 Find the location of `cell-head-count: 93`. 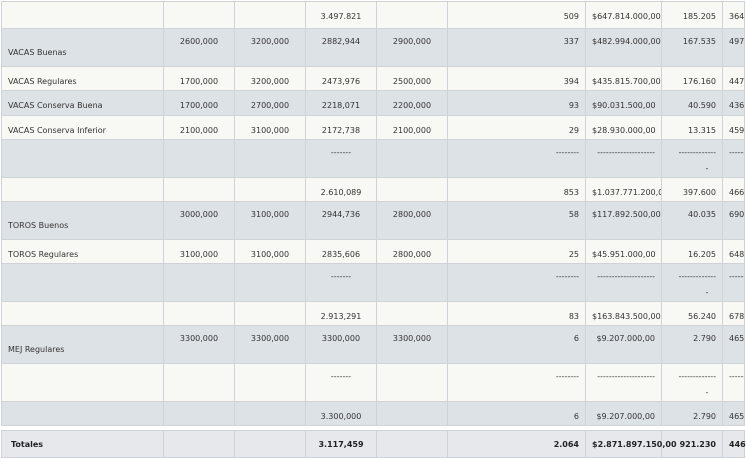

cell-head-count: 93 is located at coordinates (516, 103).